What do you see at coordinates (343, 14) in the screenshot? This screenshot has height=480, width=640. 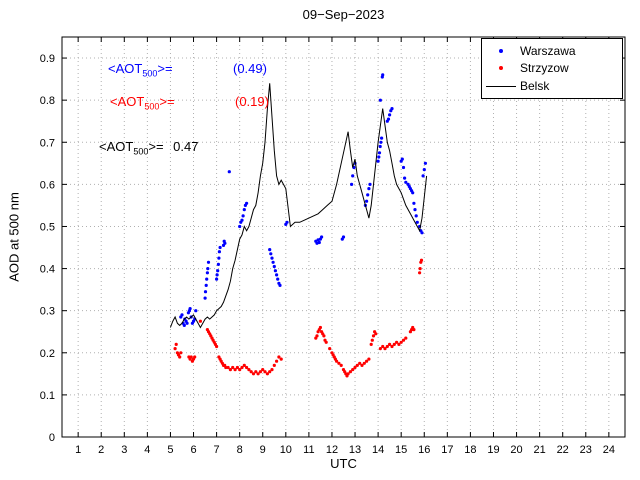 I see `chart-title: 09−Sep−2023` at bounding box center [343, 14].